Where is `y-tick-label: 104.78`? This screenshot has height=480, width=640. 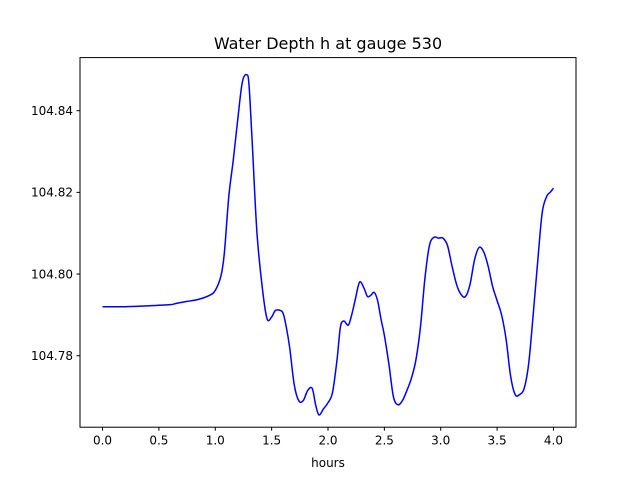 y-tick-label: 104.78 is located at coordinates (52, 356).